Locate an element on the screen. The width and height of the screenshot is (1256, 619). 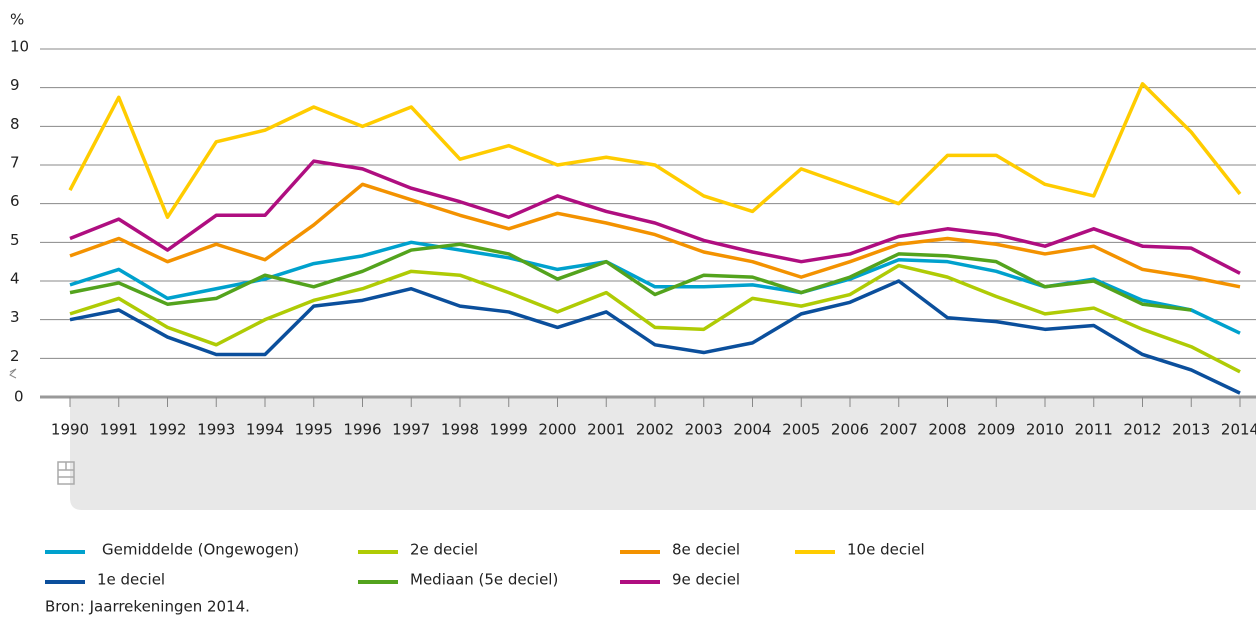
axis-break is located at coordinates (13, 373).